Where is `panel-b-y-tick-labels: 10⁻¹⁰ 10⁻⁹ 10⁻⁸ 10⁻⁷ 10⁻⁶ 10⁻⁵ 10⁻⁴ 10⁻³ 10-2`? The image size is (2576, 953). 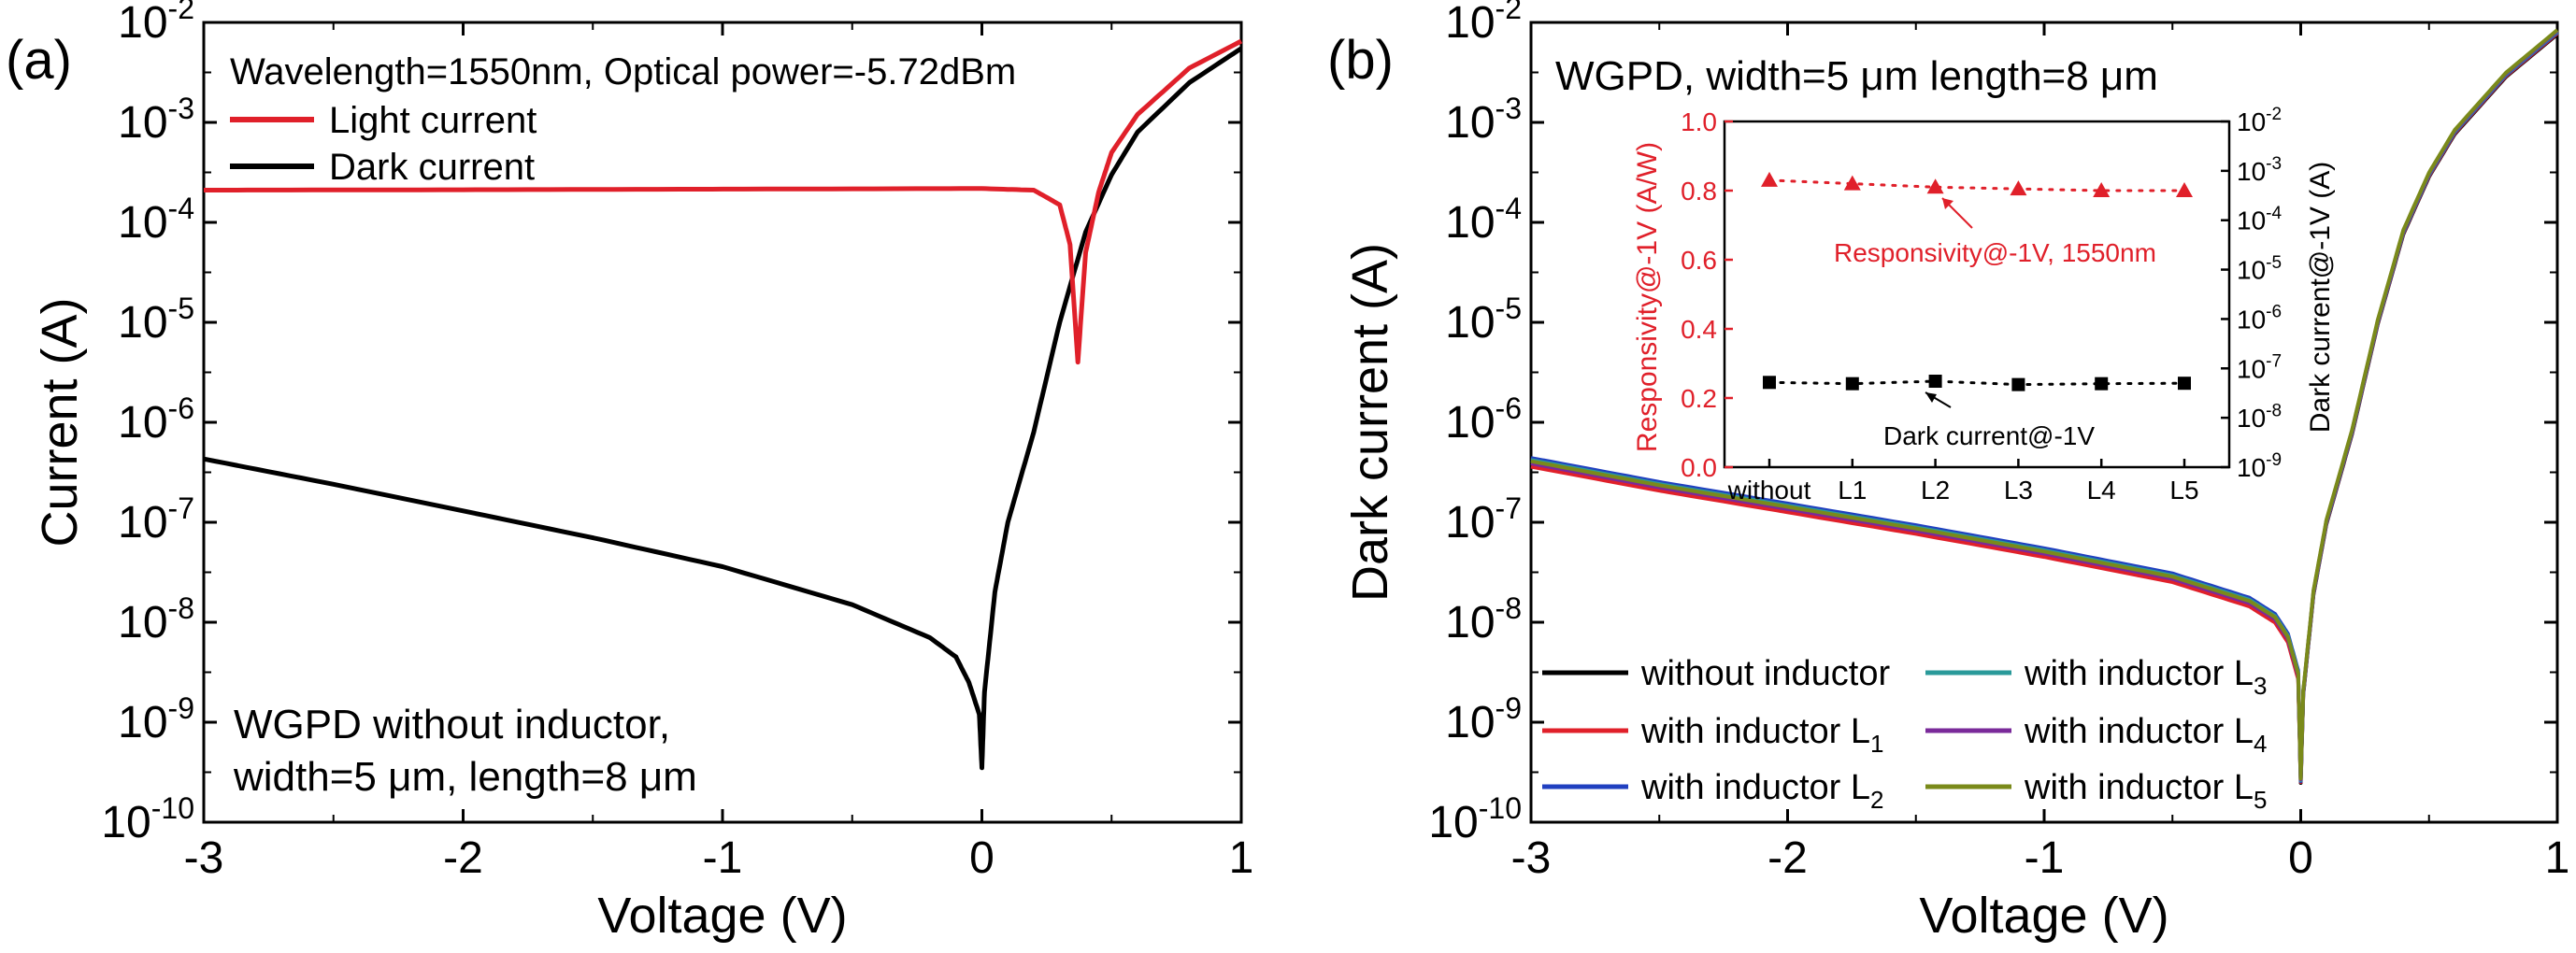
panel-b-y-tick-labels: 10⁻¹⁰ 10⁻⁹ 10⁻⁸ 10⁻⁷ 10⁻⁶ 10⁻⁵ 10⁻⁴ 10⁻³ 10-2 is located at coordinates (1475, 423).